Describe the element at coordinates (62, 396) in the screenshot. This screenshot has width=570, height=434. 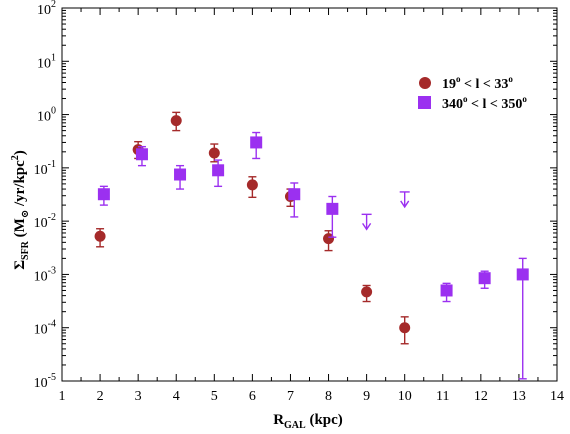
I see `x-tick-label: 1` at that location.